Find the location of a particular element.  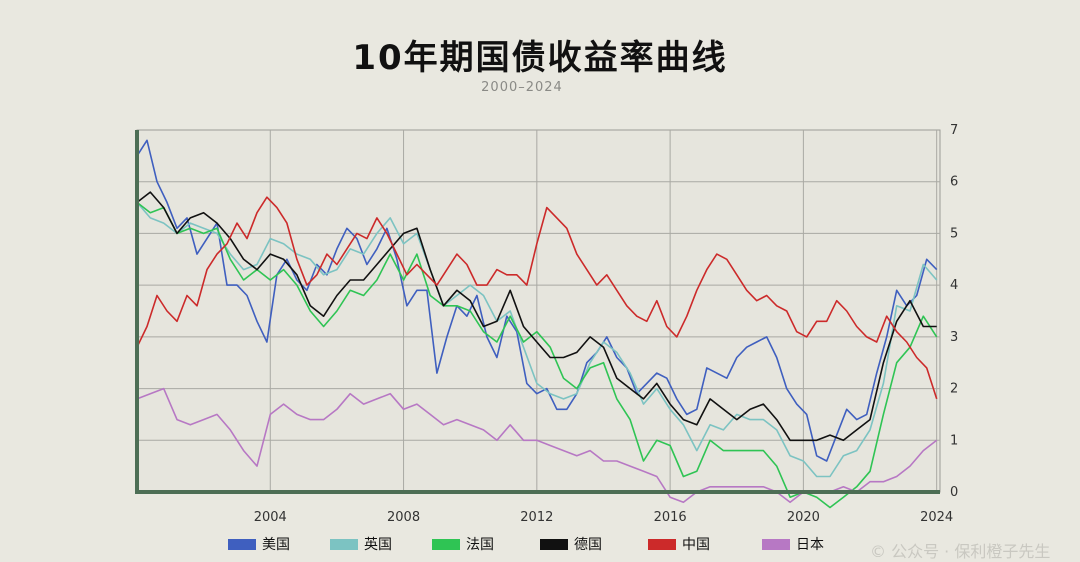

legend-item-3: 德国 is located at coordinates (571, 544).